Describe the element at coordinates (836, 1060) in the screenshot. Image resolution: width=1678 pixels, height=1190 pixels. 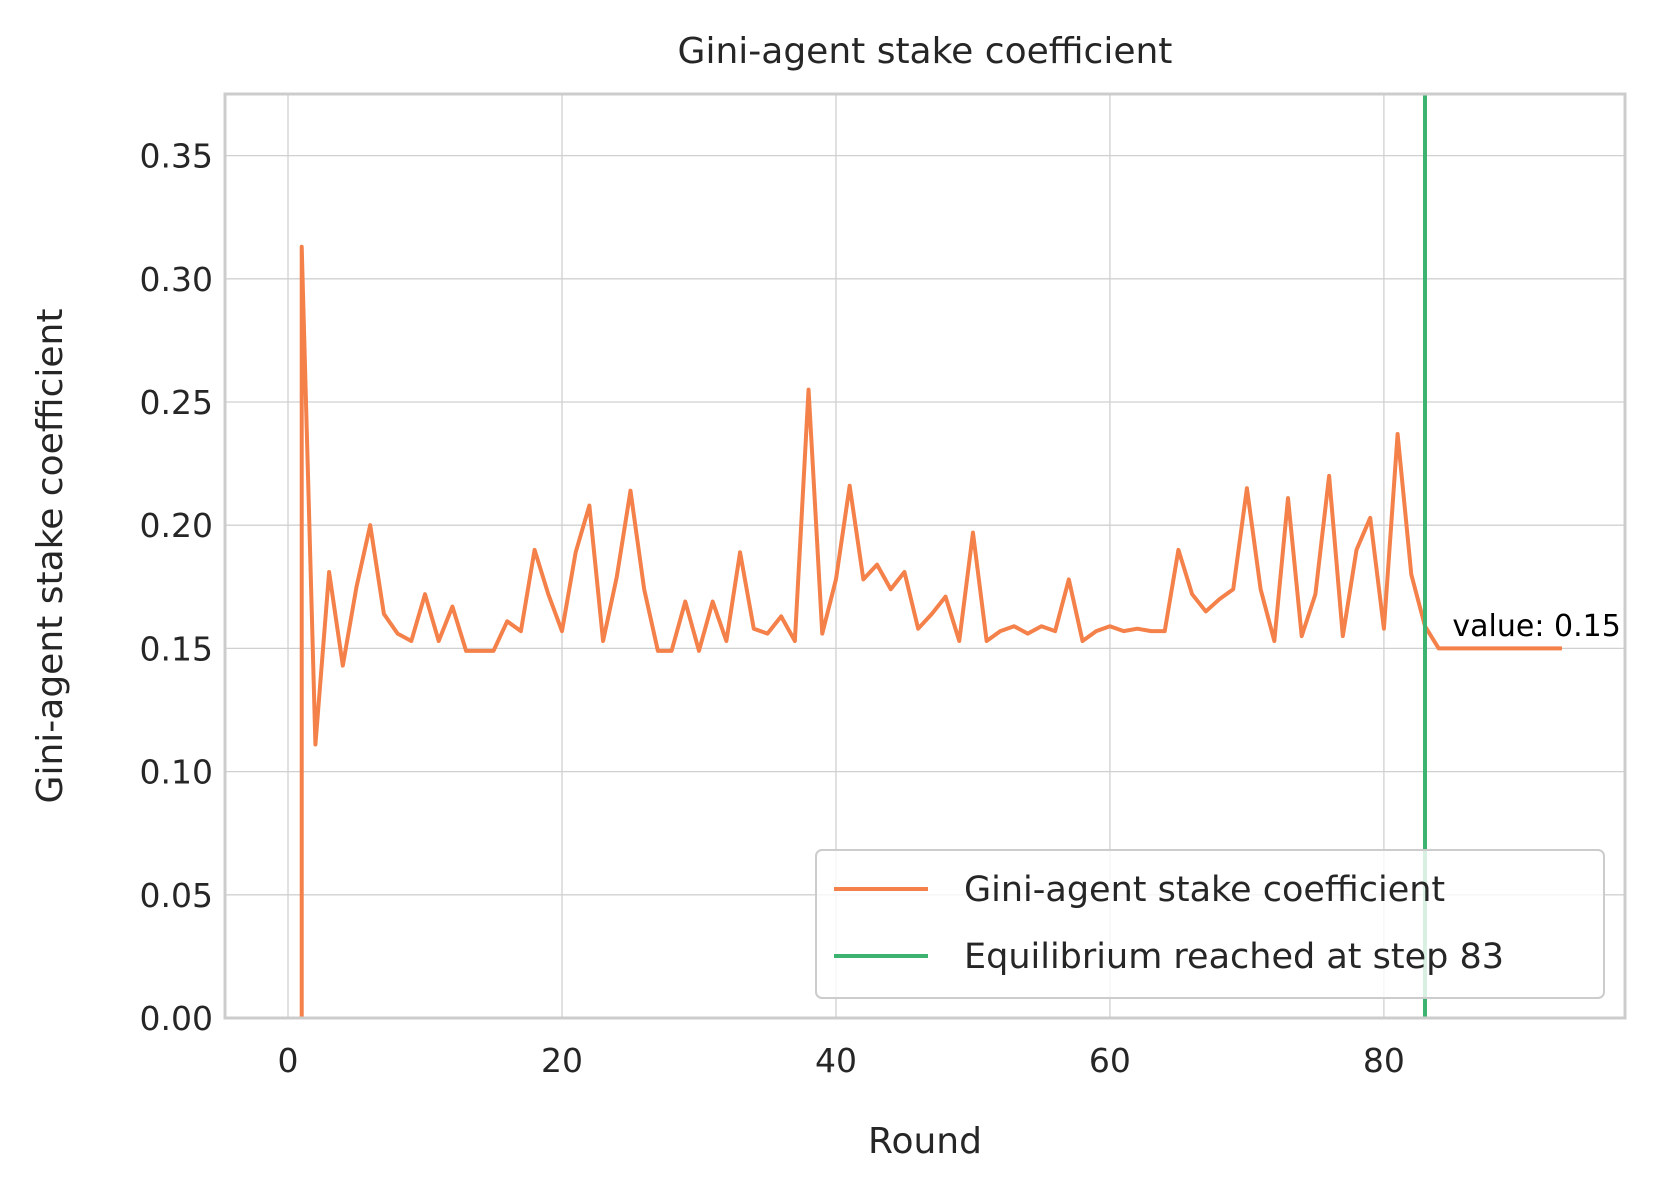
I see `x-tick-label: 40` at that location.